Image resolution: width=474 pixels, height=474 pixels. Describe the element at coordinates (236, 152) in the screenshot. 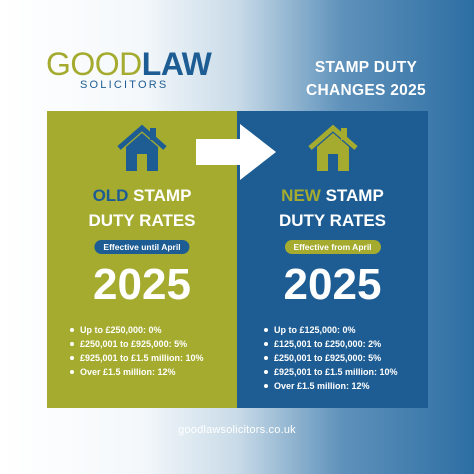

I see `arrow-right-icon` at that location.